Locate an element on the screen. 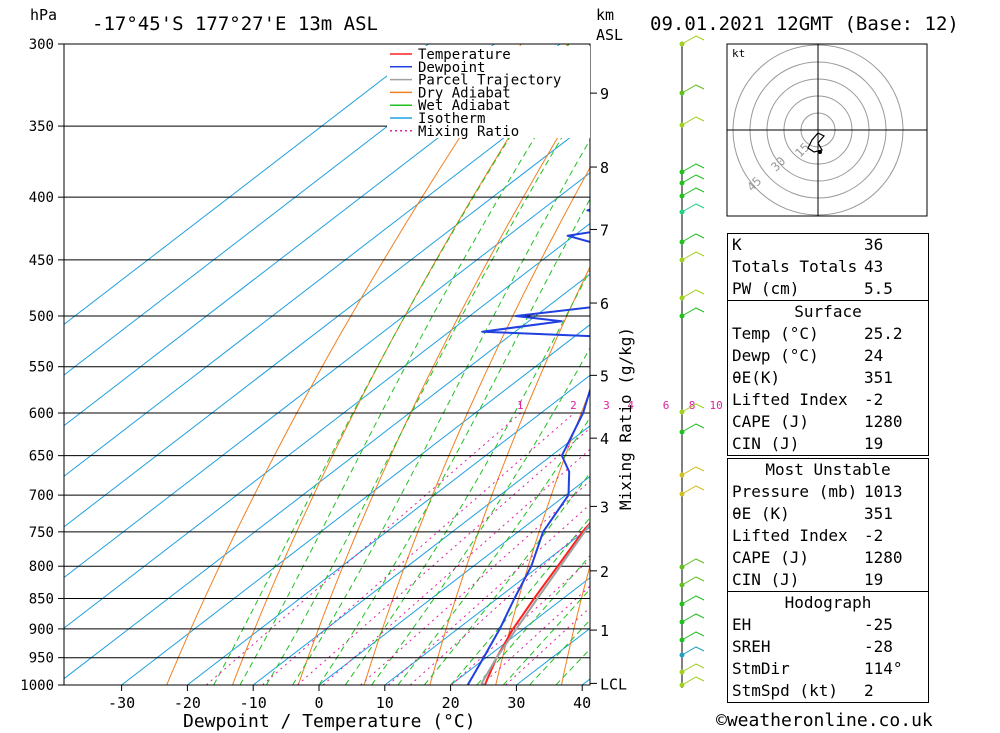 Image resolution: width=1000 pixels, height=733 pixels. surface-header: Surface is located at coordinates (828, 311).